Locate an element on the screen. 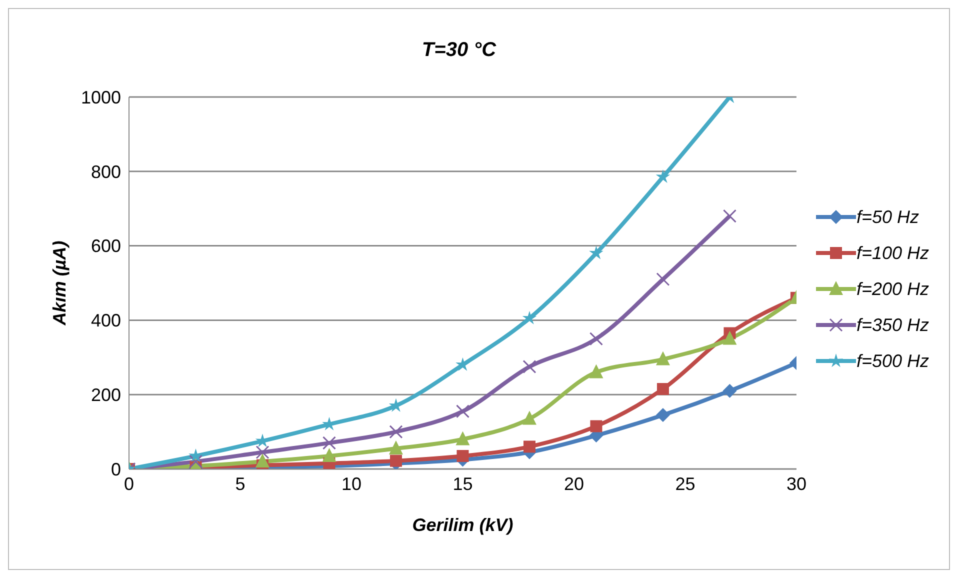 The image size is (958, 579). x-tick-label: 0 is located at coordinates (129, 484).